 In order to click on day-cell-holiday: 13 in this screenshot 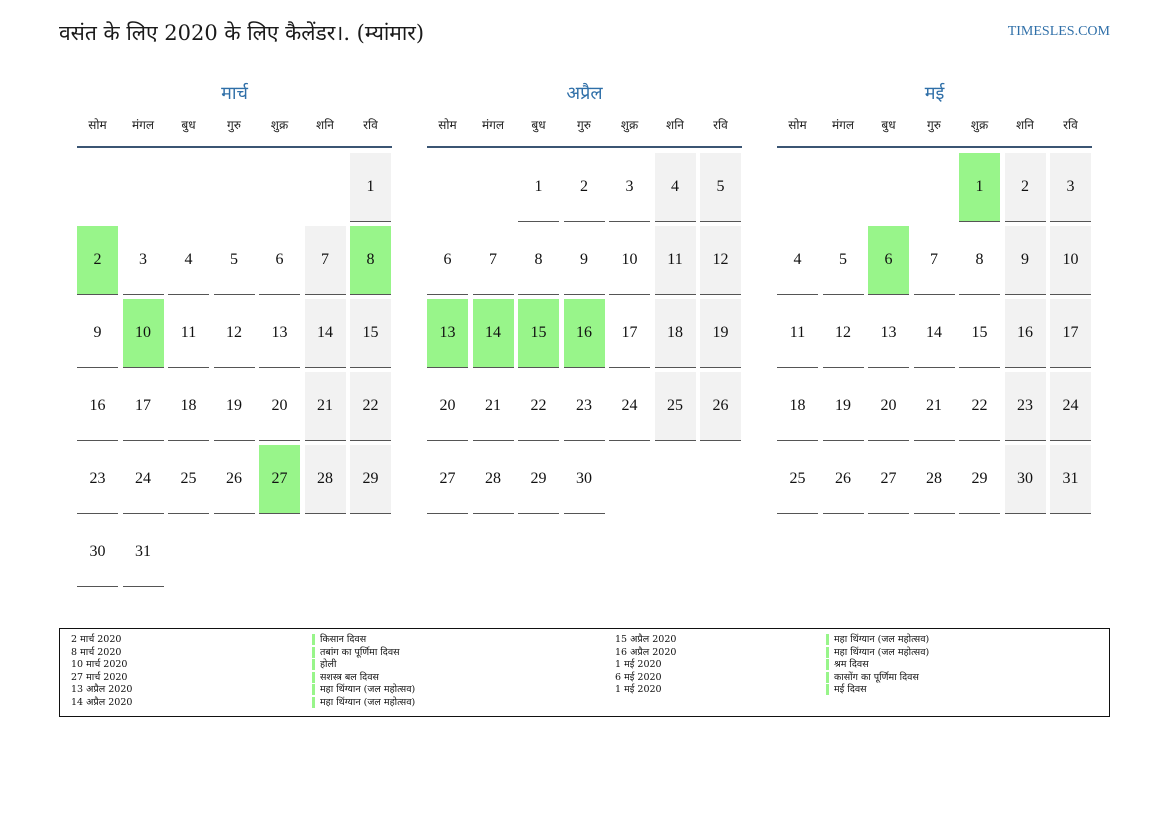, I will do `click(447, 333)`.